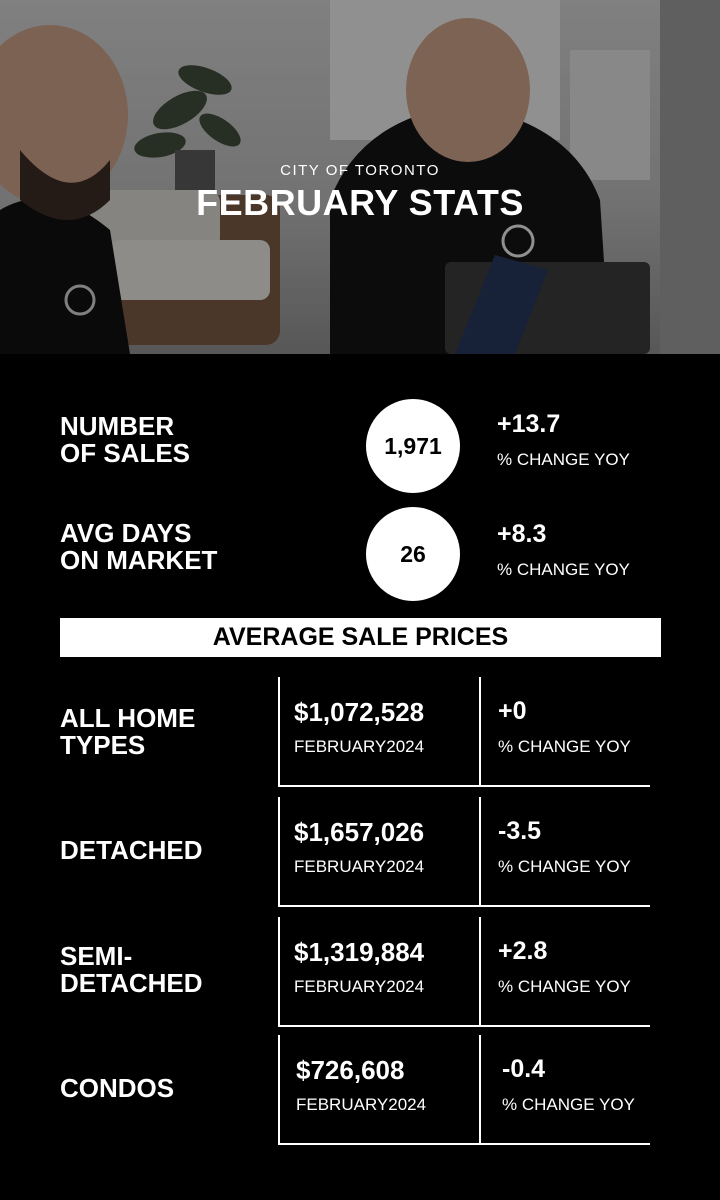  What do you see at coordinates (117, 426) in the screenshot?
I see `stat-label-line: NUMBER` at bounding box center [117, 426].